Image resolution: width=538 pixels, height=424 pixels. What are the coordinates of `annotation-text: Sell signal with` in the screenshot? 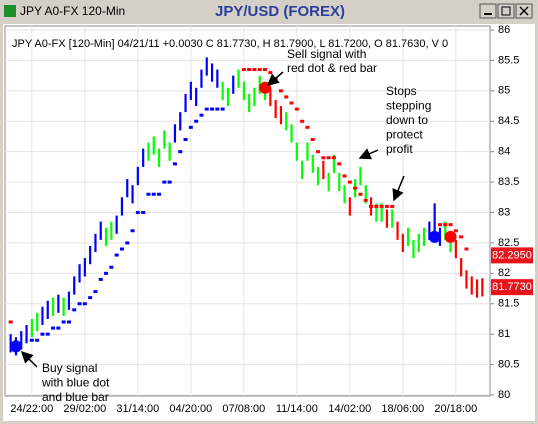 It's located at (326, 54).